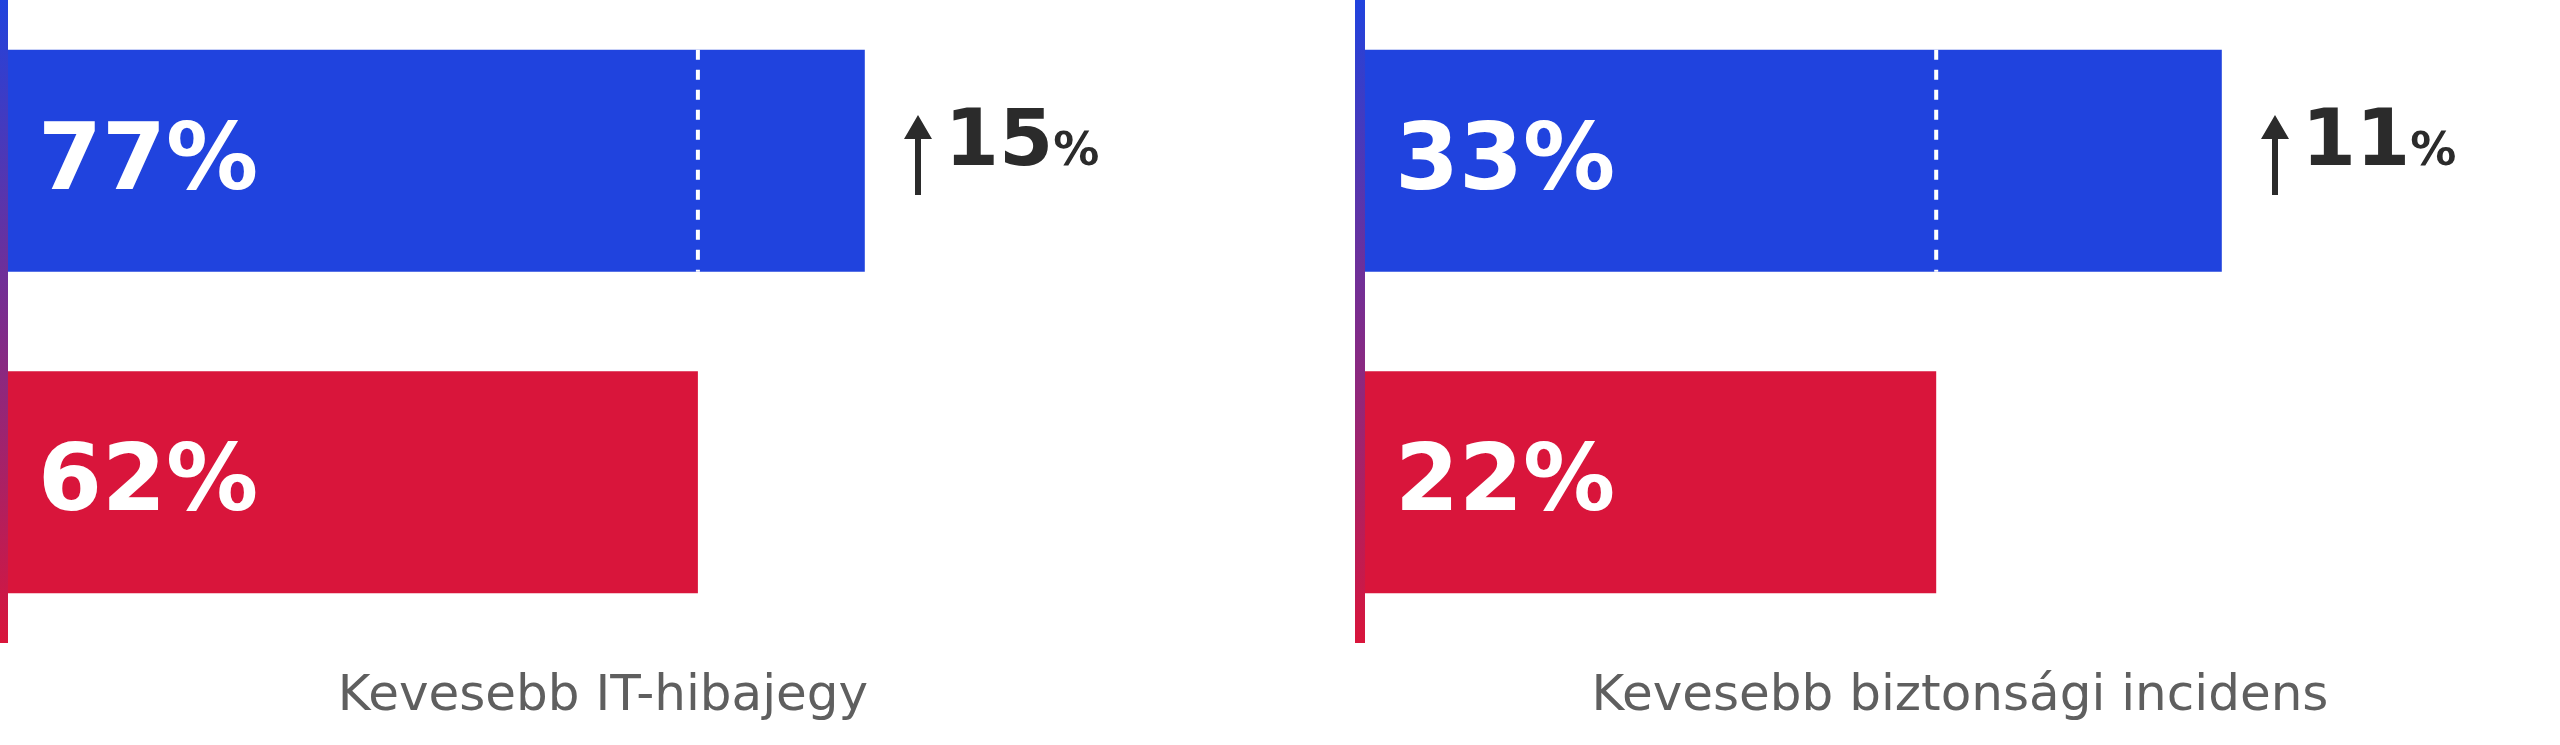 The image size is (2560, 745). Describe the element at coordinates (1022, 137) in the screenshot. I see `annotation: 15%` at that location.